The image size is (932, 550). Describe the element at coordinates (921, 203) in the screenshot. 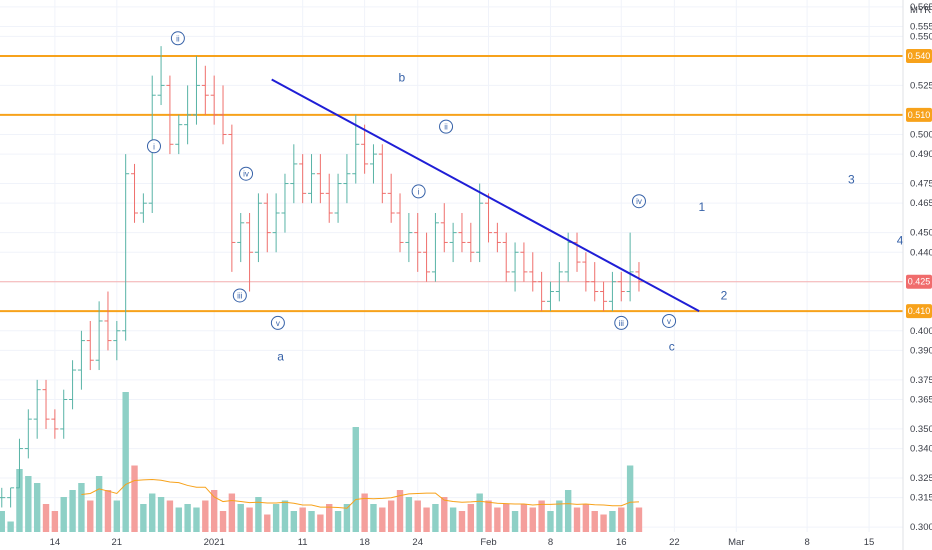

I see `price-tick-label: 0.465` at that location.